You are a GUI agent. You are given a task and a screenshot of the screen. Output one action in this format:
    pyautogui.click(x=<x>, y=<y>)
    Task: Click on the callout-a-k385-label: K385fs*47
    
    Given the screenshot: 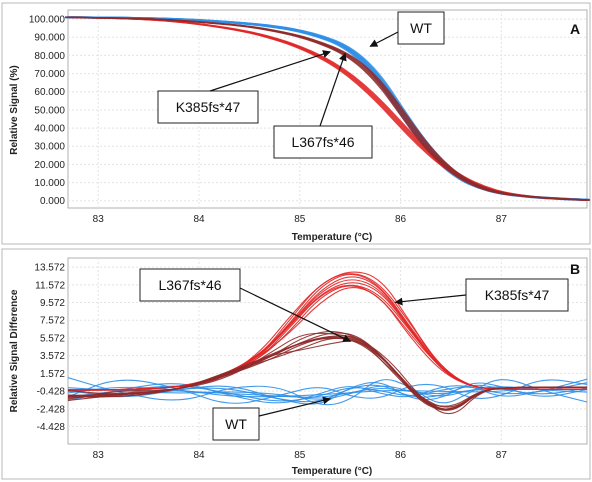 What is the action you would take?
    pyautogui.click(x=208, y=107)
    